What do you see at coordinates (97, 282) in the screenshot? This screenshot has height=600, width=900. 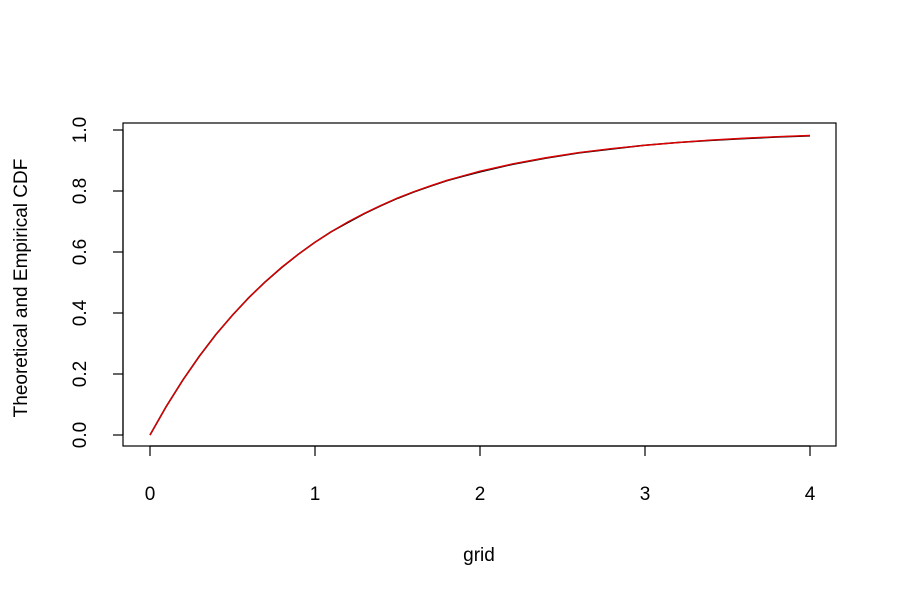 I see `y-axis: 0.0 0.2 0.4 0.6 0.8 1.0` at bounding box center [97, 282].